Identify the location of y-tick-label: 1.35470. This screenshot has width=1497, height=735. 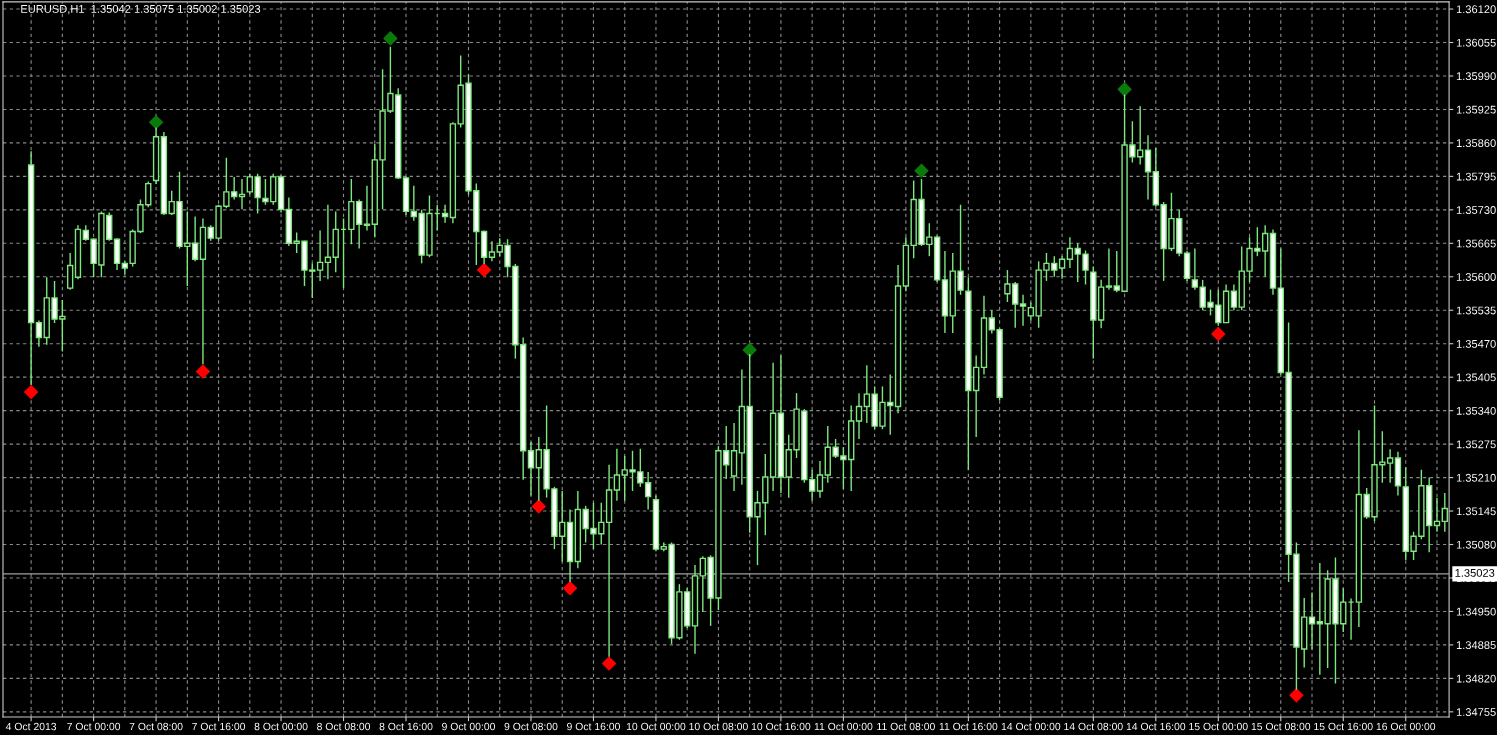
(1476, 343).